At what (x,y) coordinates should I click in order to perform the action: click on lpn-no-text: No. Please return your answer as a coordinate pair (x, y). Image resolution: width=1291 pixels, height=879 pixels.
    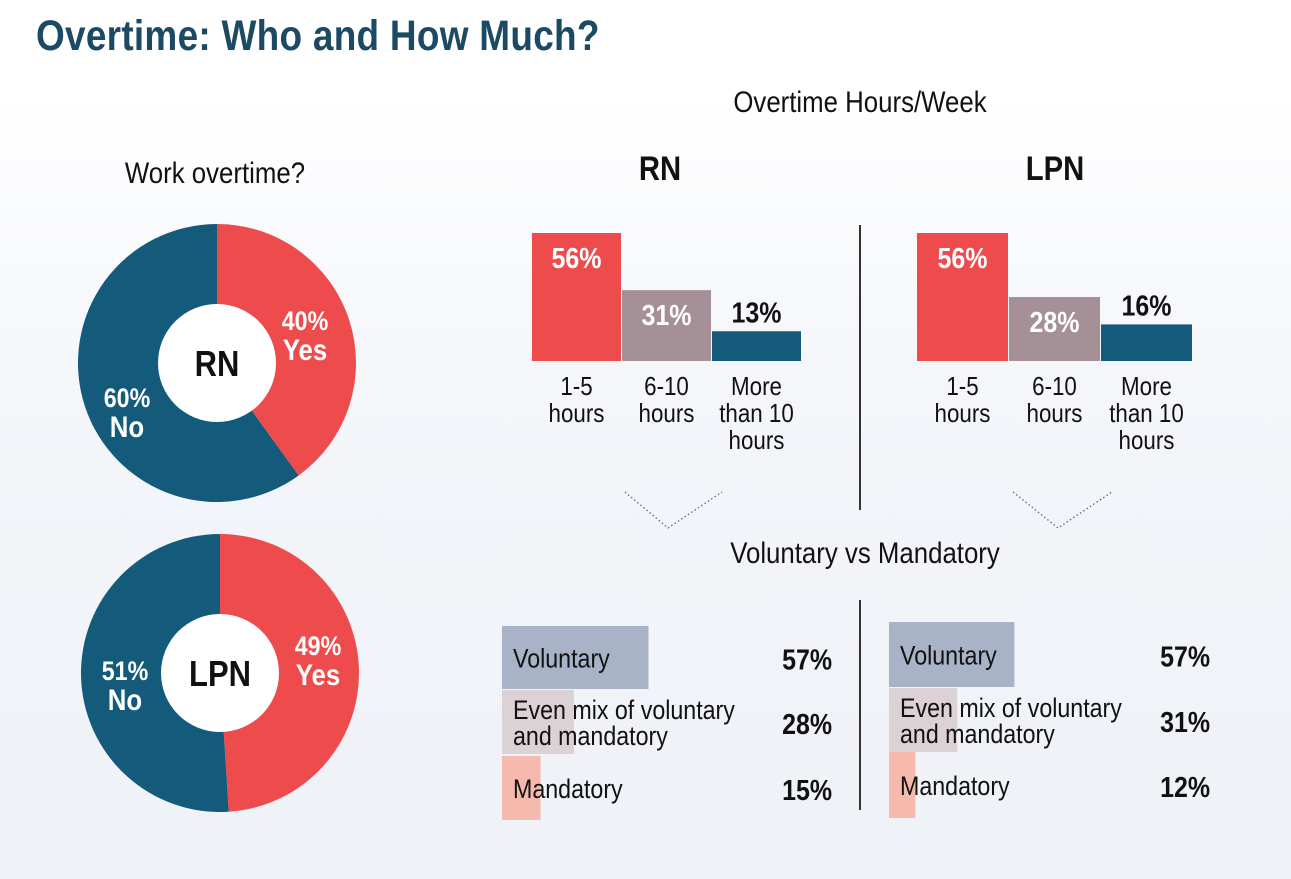
    Looking at the image, I should click on (125, 699).